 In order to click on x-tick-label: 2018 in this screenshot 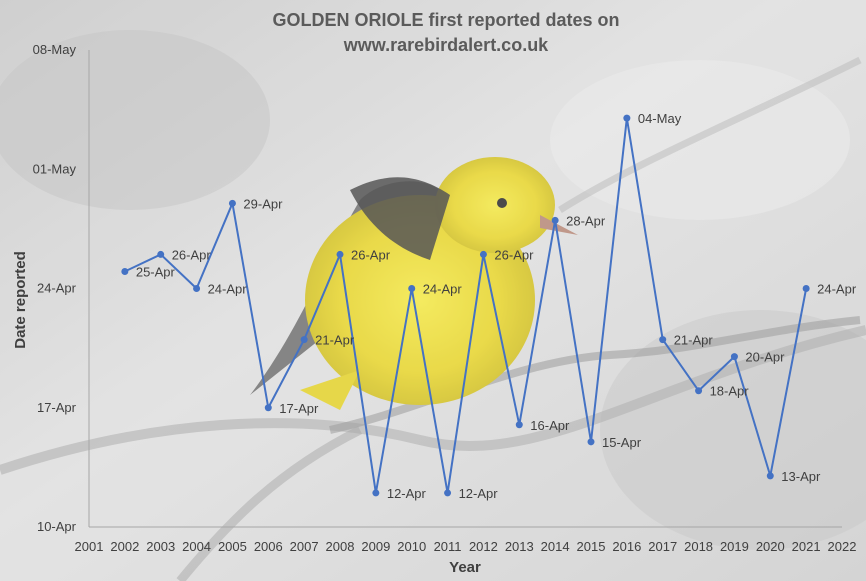, I will do `click(698, 546)`.